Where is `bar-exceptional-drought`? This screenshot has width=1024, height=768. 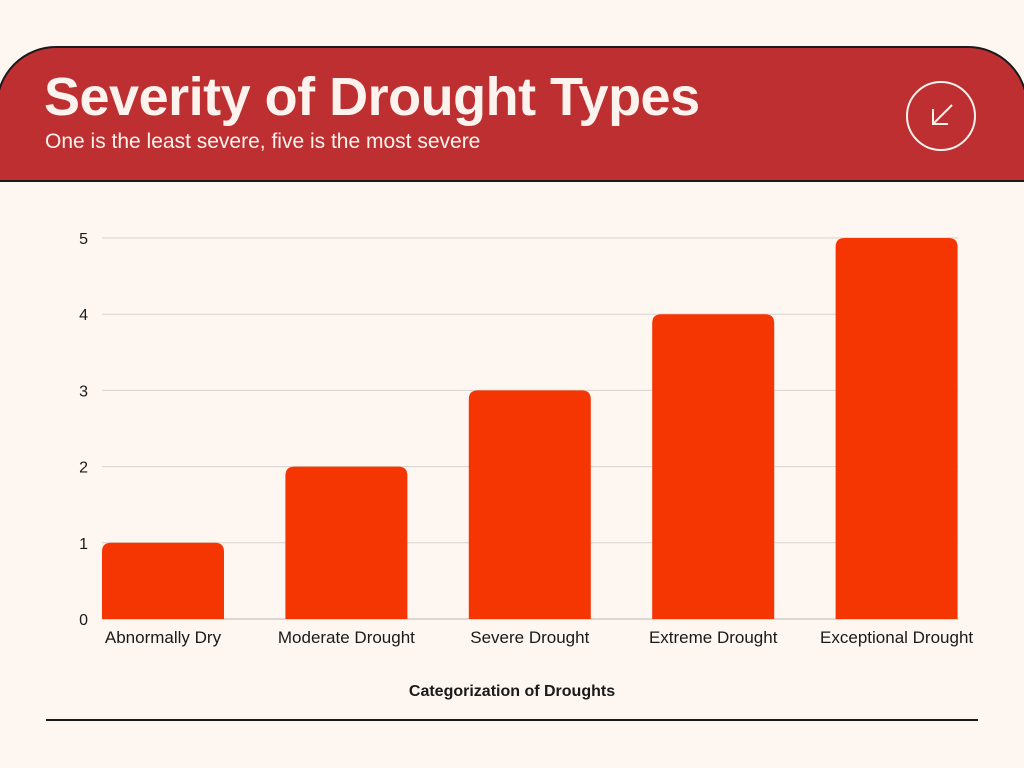
bar-exceptional-drought is located at coordinates (896, 428).